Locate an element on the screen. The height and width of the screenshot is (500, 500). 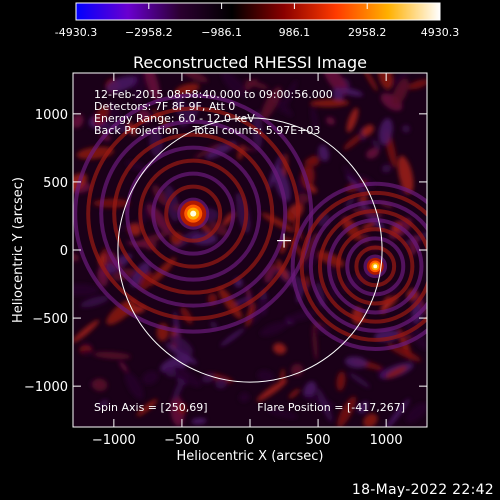
colorbar is located at coordinates (258, 11).